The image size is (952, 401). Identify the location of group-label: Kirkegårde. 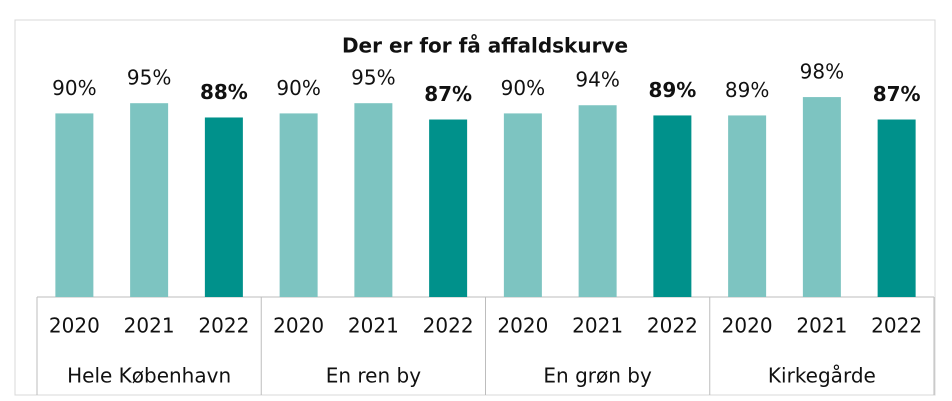
(822, 376).